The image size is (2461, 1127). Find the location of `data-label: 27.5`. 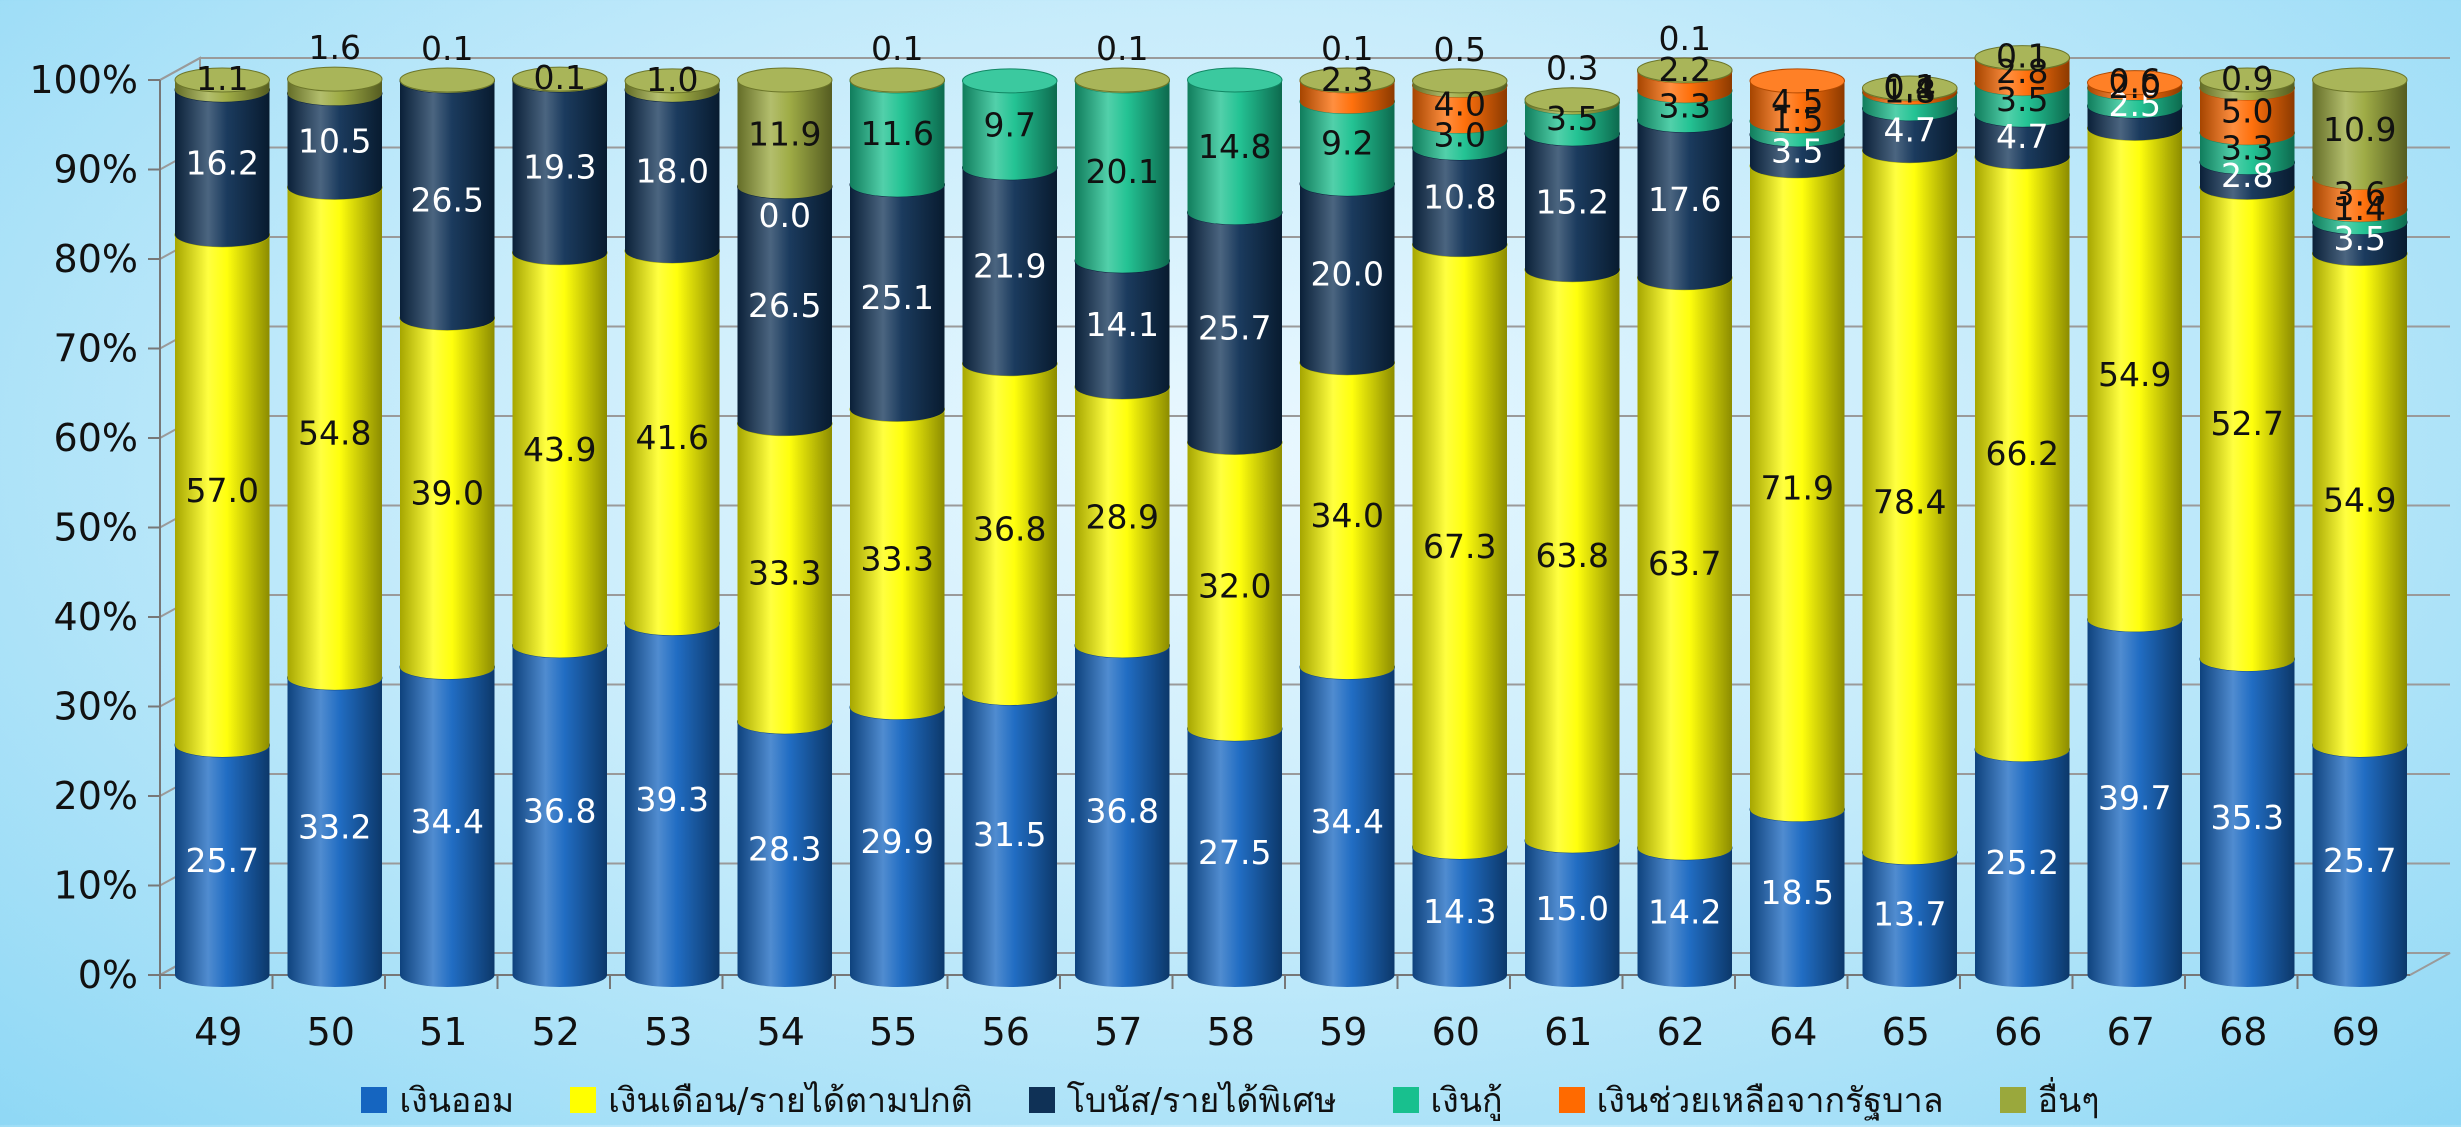

data-label: 27.5 is located at coordinates (1234, 852).